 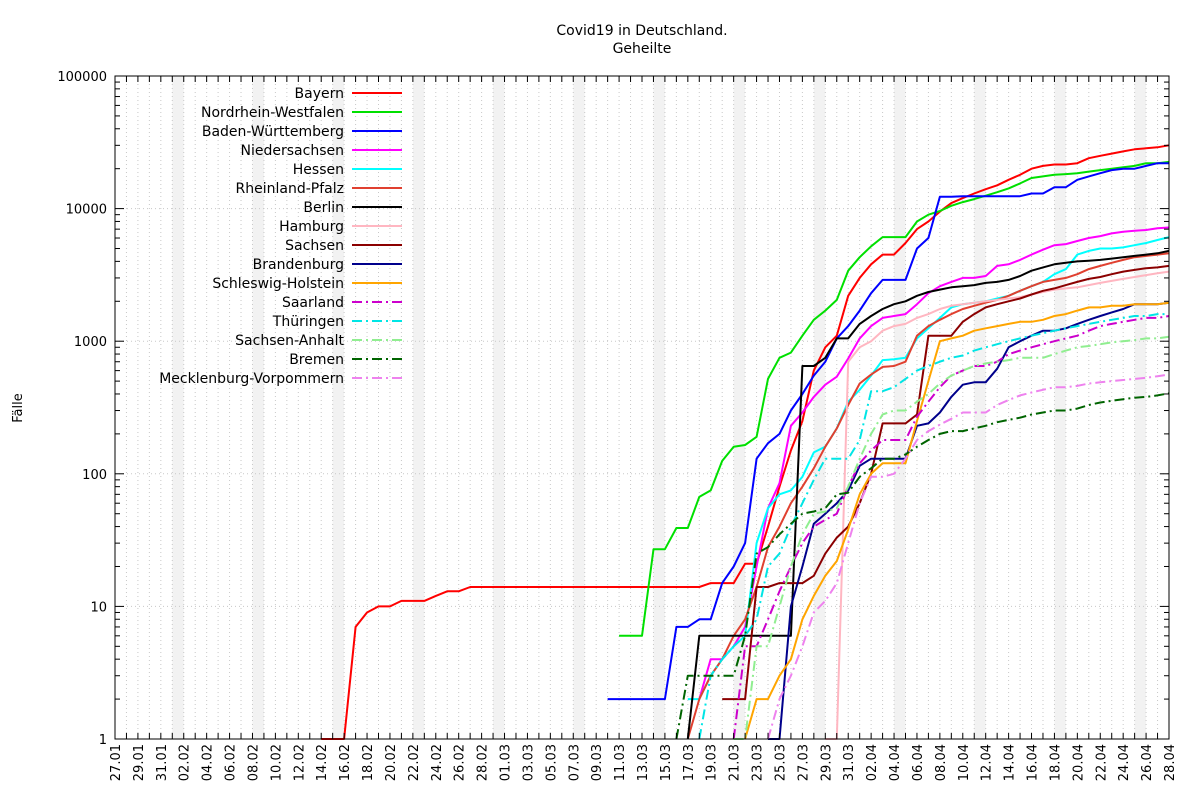 What do you see at coordinates (273, 132) in the screenshot?
I see `legend-label: Baden-Württemberg` at bounding box center [273, 132].